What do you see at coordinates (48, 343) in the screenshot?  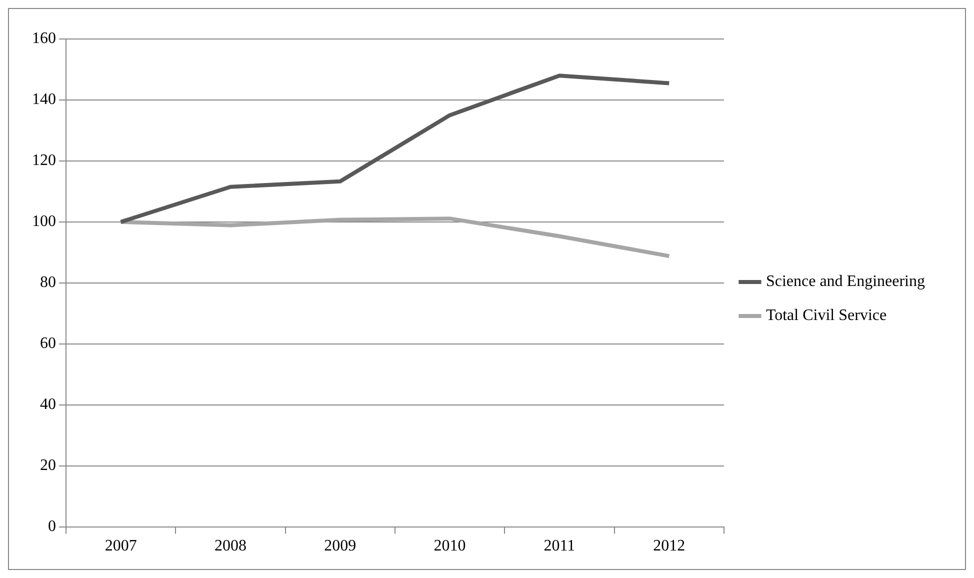 I see `y-tick-label: 60` at bounding box center [48, 343].